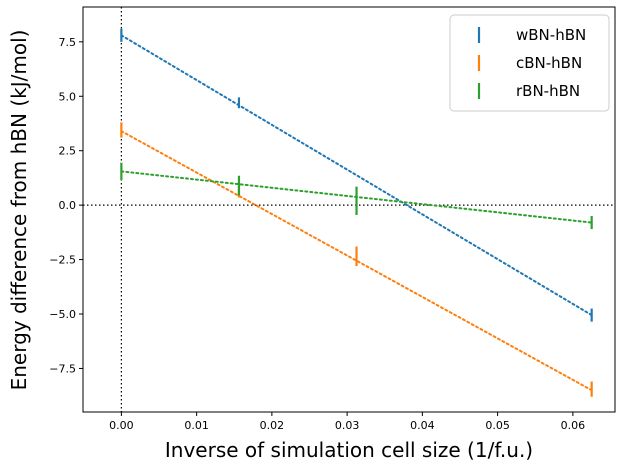 This screenshot has height=462, width=621. What do you see at coordinates (121, 425) in the screenshot?
I see `x-tick-label: 0.00` at bounding box center [121, 425].